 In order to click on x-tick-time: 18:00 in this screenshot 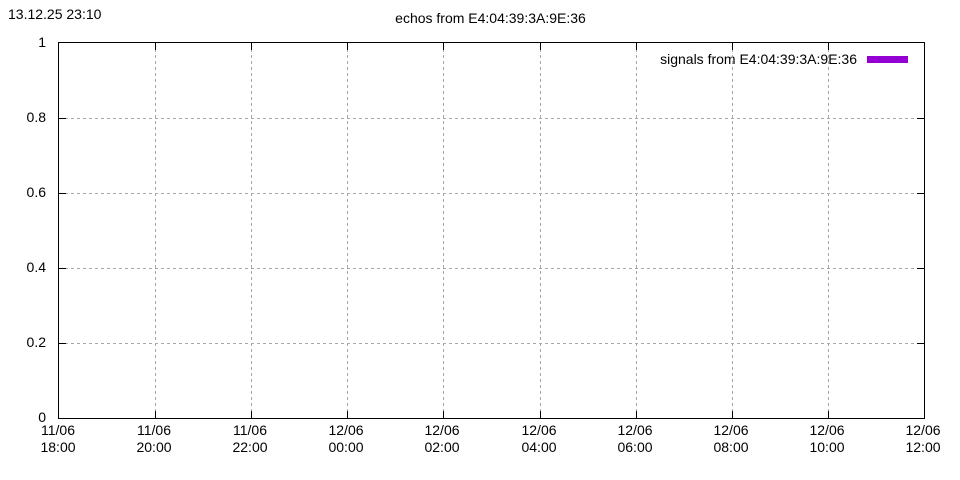, I will do `click(58, 447)`.